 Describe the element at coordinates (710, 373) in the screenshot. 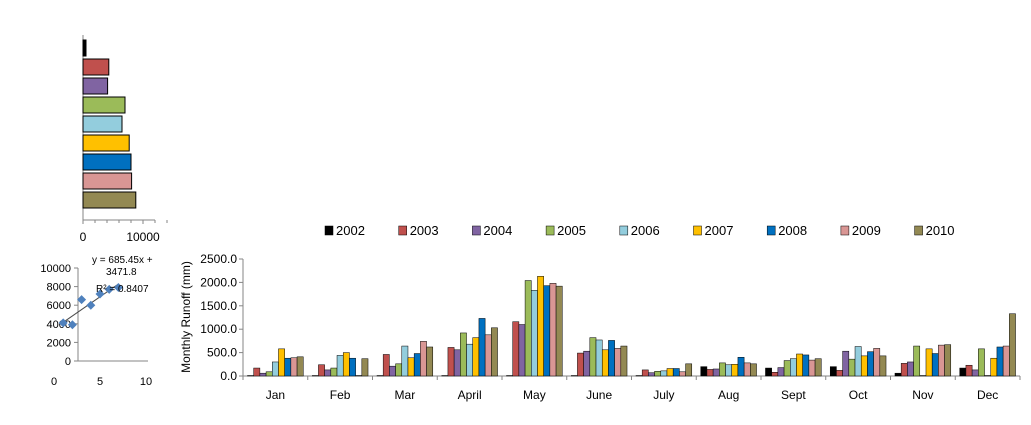

I see `bar-2003-Aug` at that location.